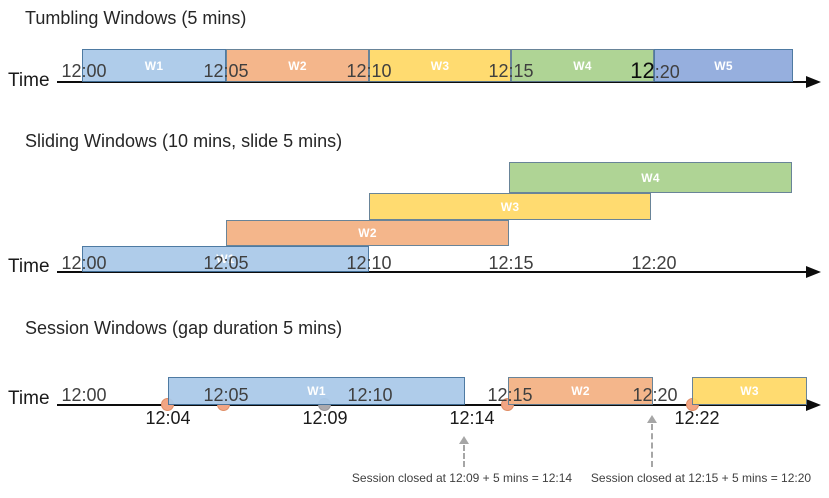 The image size is (829, 498). Describe the element at coordinates (184, 141) in the screenshot. I see `section-title: Sliding Windows (10 mins, slide 5 mins)` at that location.